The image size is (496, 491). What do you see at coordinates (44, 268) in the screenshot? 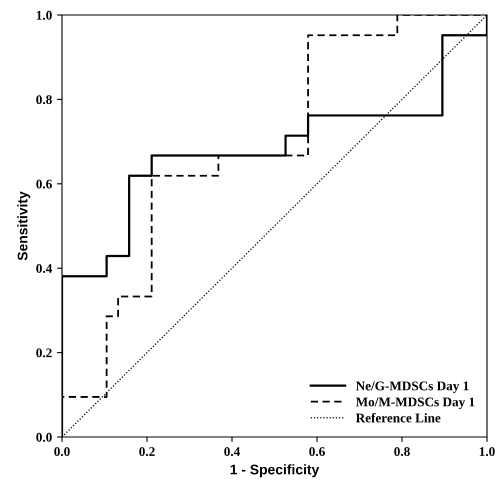
I see `y-tick-label: 0.4` at bounding box center [44, 268].